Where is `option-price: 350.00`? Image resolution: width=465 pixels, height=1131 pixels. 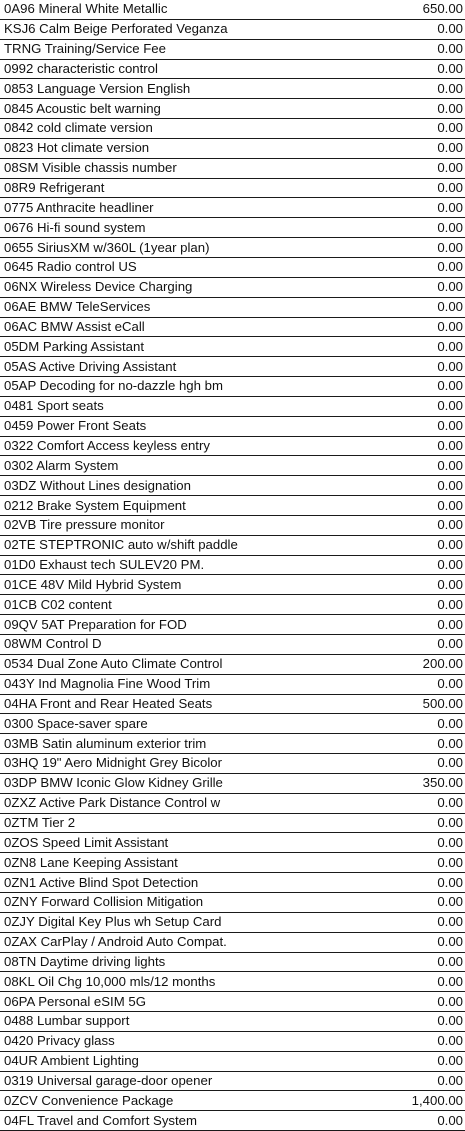
option-price: 350.00 is located at coordinates (429, 783).